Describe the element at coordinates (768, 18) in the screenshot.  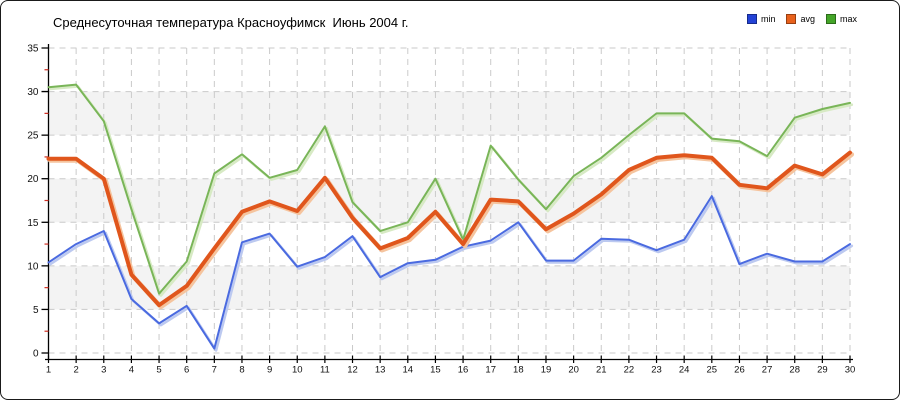
I see `legend-label-min: min` at that location.